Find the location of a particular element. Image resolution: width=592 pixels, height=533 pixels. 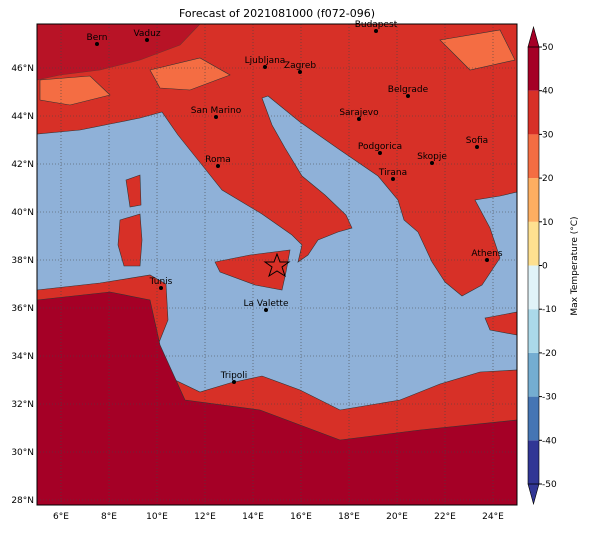

city-label: Athens is located at coordinates (486, 254).